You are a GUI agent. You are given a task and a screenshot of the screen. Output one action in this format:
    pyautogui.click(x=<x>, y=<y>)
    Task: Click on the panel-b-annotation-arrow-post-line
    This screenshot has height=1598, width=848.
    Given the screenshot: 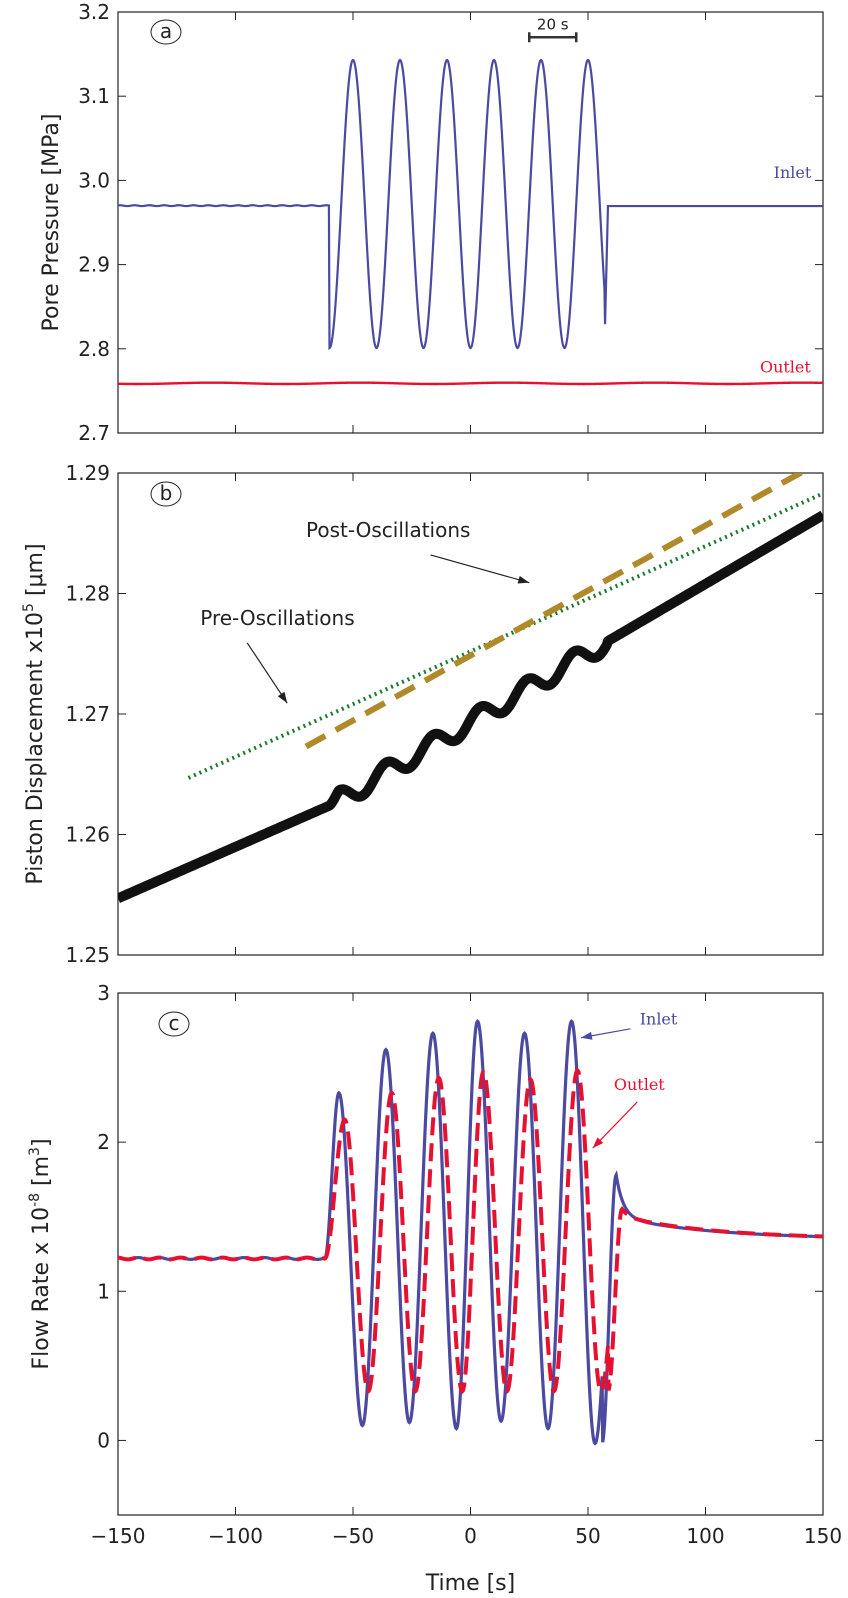 What is the action you would take?
    pyautogui.click(x=480, y=569)
    